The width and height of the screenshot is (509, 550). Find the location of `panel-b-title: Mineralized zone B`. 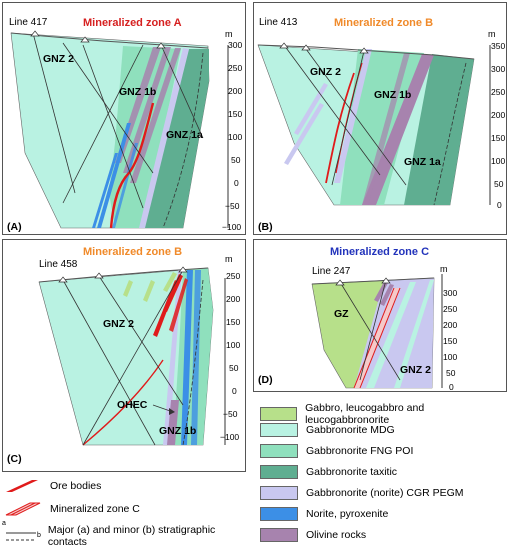

panel-b-title: Mineralized zone B is located at coordinates (384, 23).